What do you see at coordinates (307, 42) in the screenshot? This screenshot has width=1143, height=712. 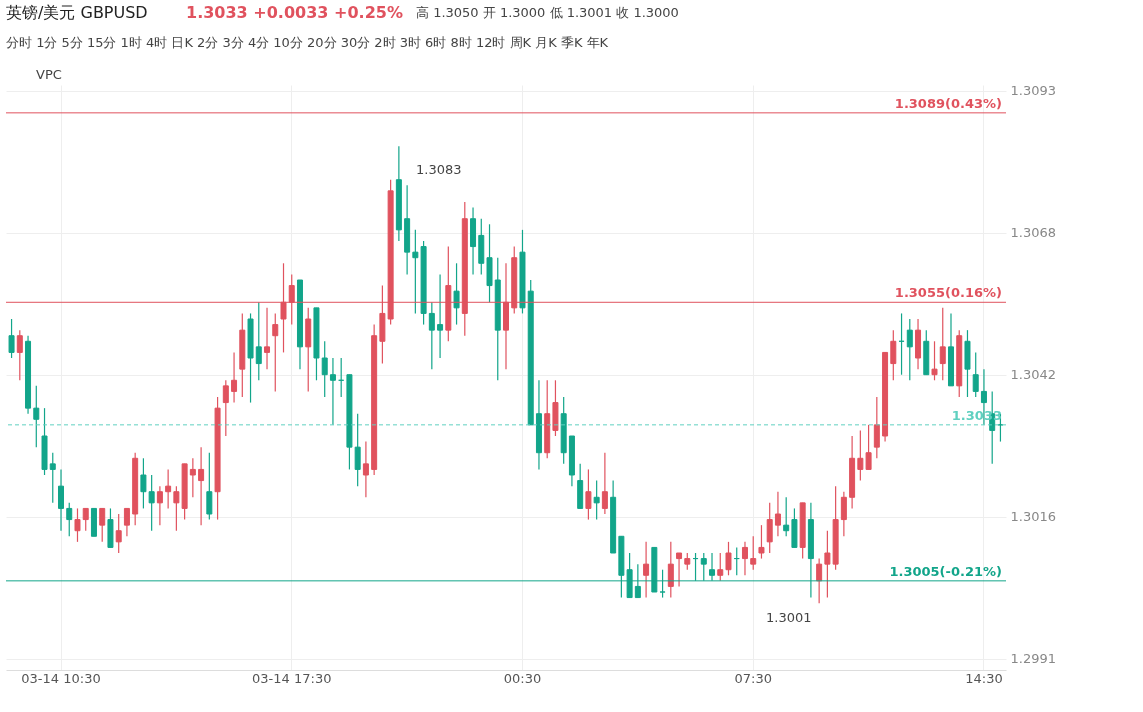 I see `text: 分时 1分 5分 15分 1时 4时 日K 2分 3分 4分 10分 20分 30分 2时 3时 6时 8时 12时 周K 月K 季K 年K` at bounding box center [307, 42].